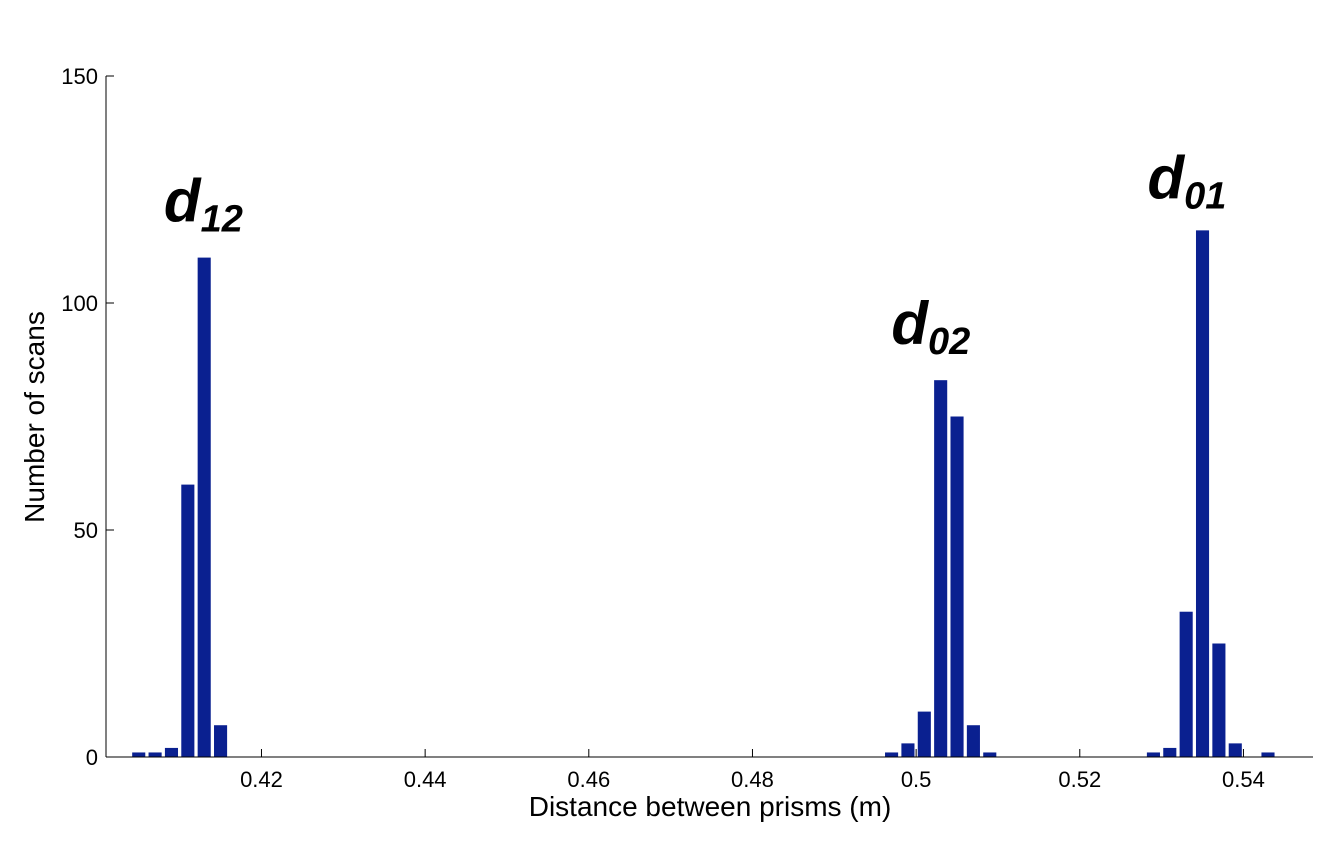 Image resolution: width=1334 pixels, height=842 pixels. I want to click on annotation-subscript: 01, so click(1205, 197).